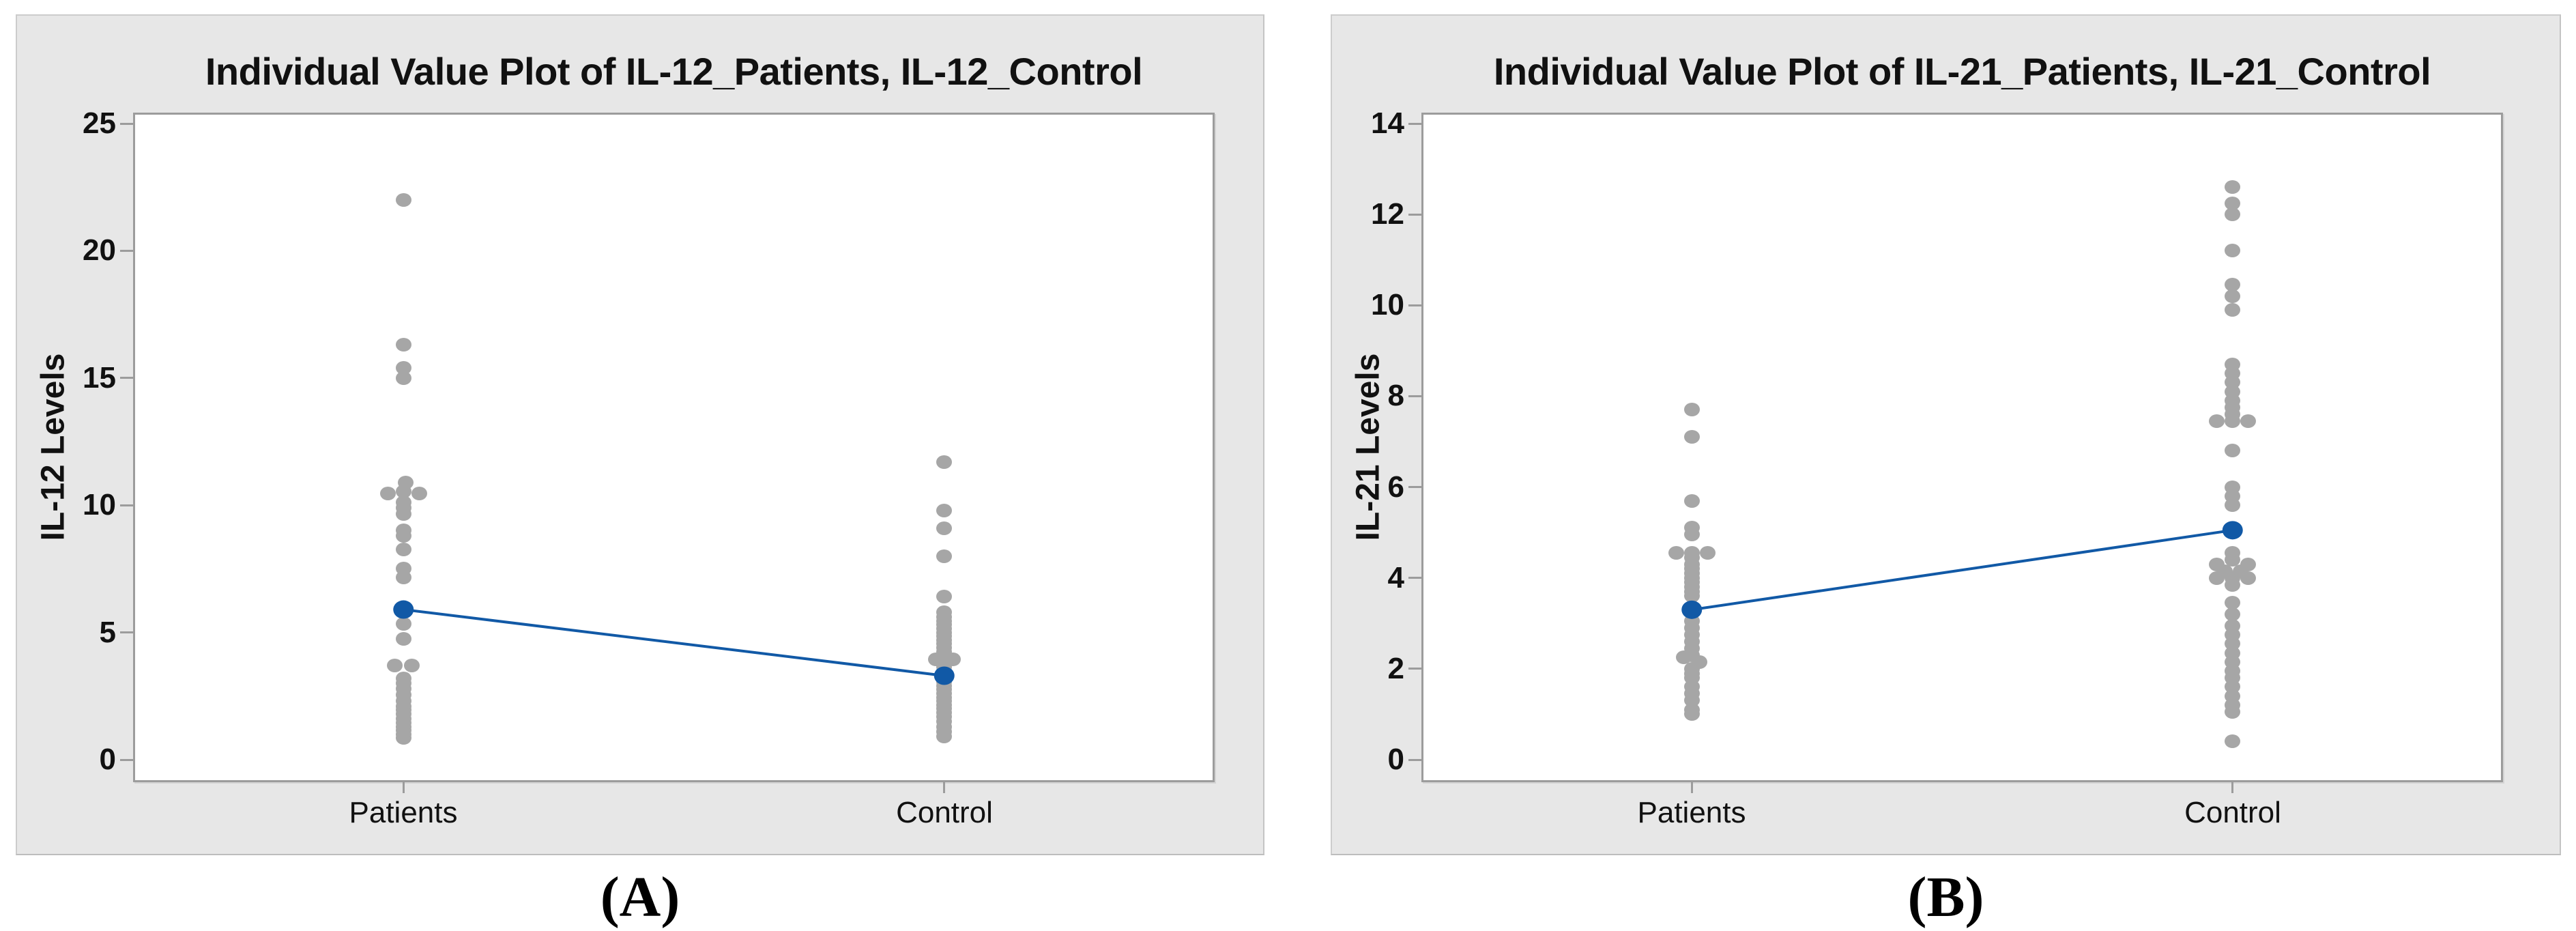 The height and width of the screenshot is (931, 2576). What do you see at coordinates (99, 377) in the screenshot?
I see `y-tick-label: 15` at bounding box center [99, 377].